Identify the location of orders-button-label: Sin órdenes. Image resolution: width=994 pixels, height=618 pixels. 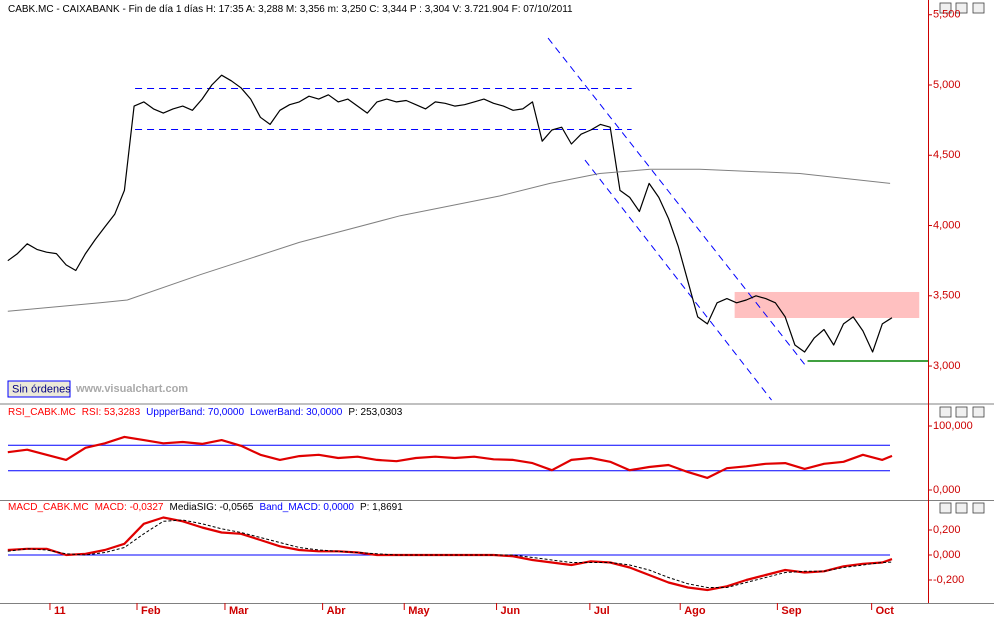
(41, 389).